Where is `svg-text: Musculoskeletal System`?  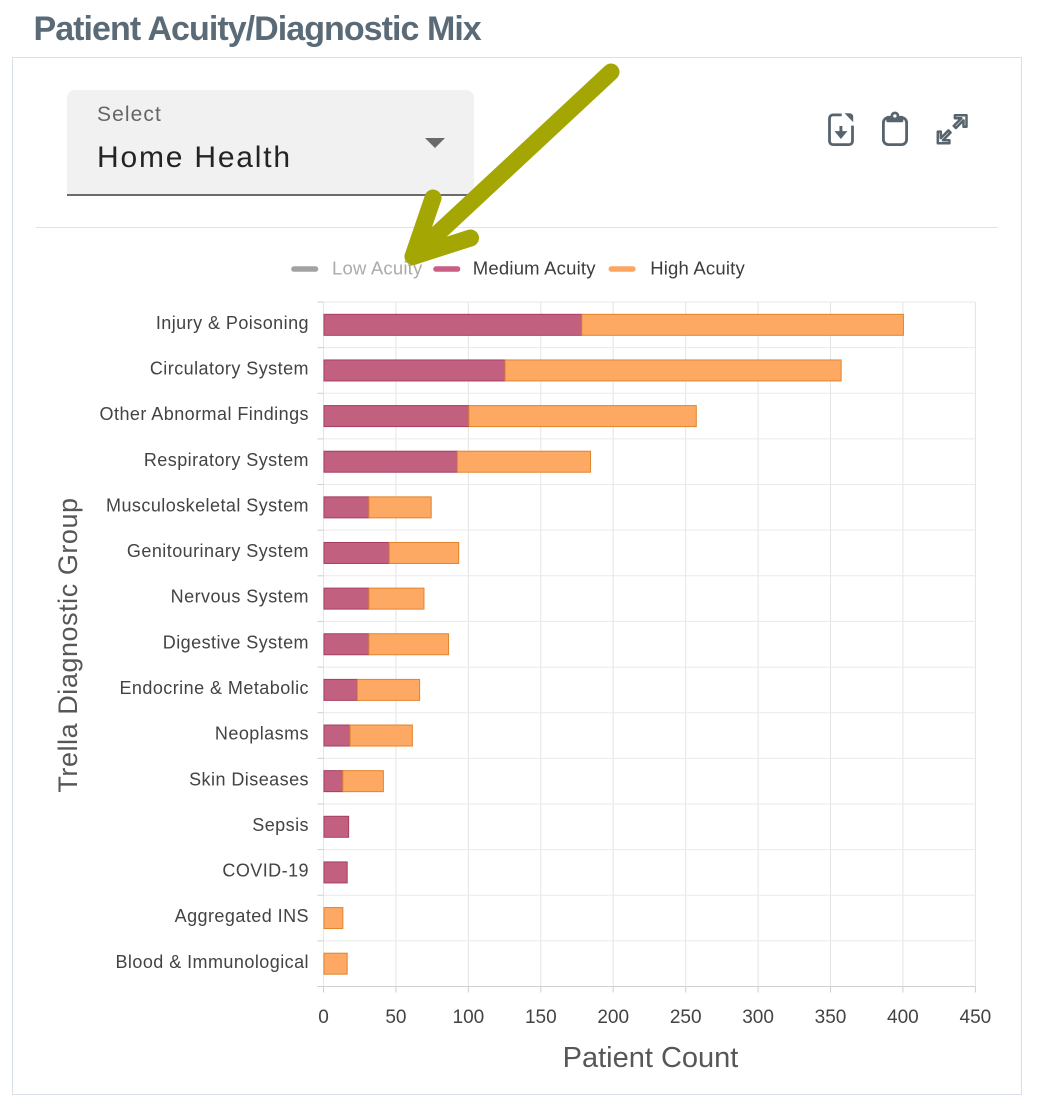 svg-text: Musculoskeletal System is located at coordinates (207, 505).